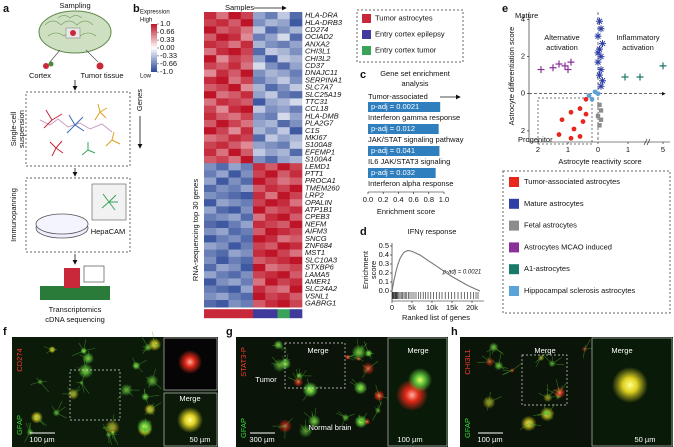 The width and height of the screenshot is (674, 447). Describe the element at coordinates (554, 203) in the screenshot. I see `legend-label: Mature astrocytes` at that location.